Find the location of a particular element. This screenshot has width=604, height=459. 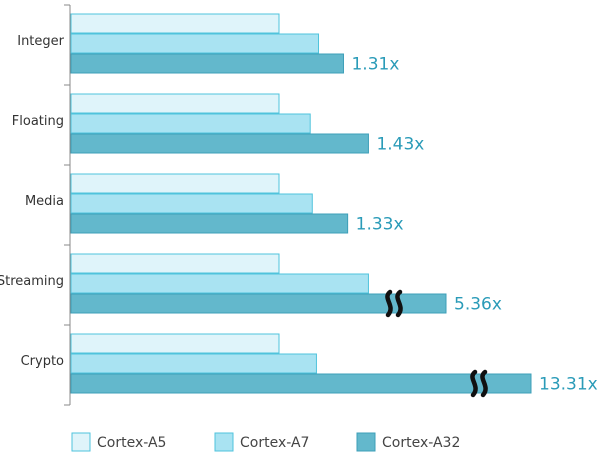

data-label: 13.31x is located at coordinates (568, 385).